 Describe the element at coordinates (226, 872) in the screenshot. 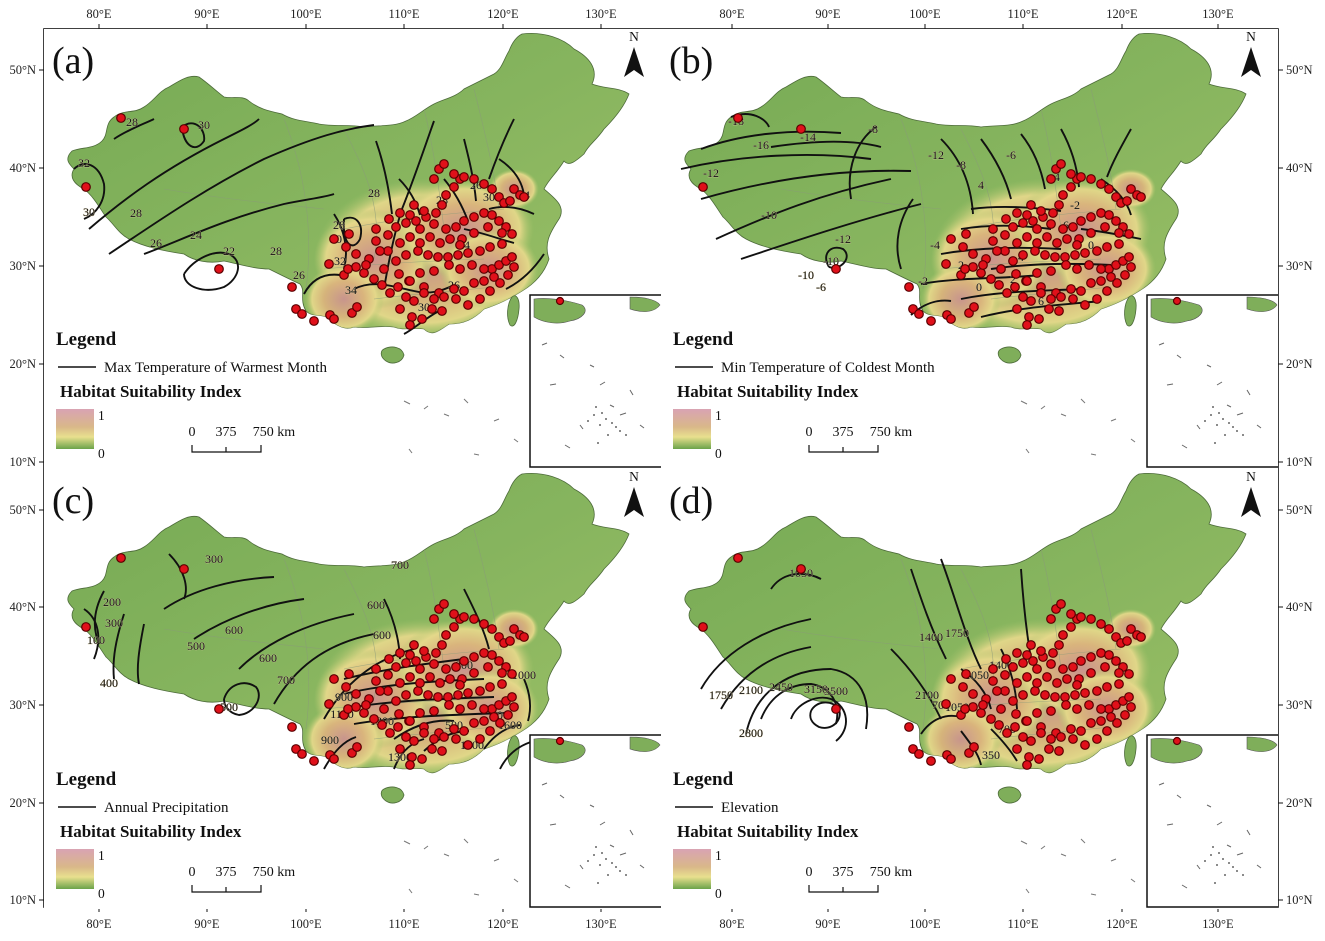

I see `scale-label: 375` at that location.